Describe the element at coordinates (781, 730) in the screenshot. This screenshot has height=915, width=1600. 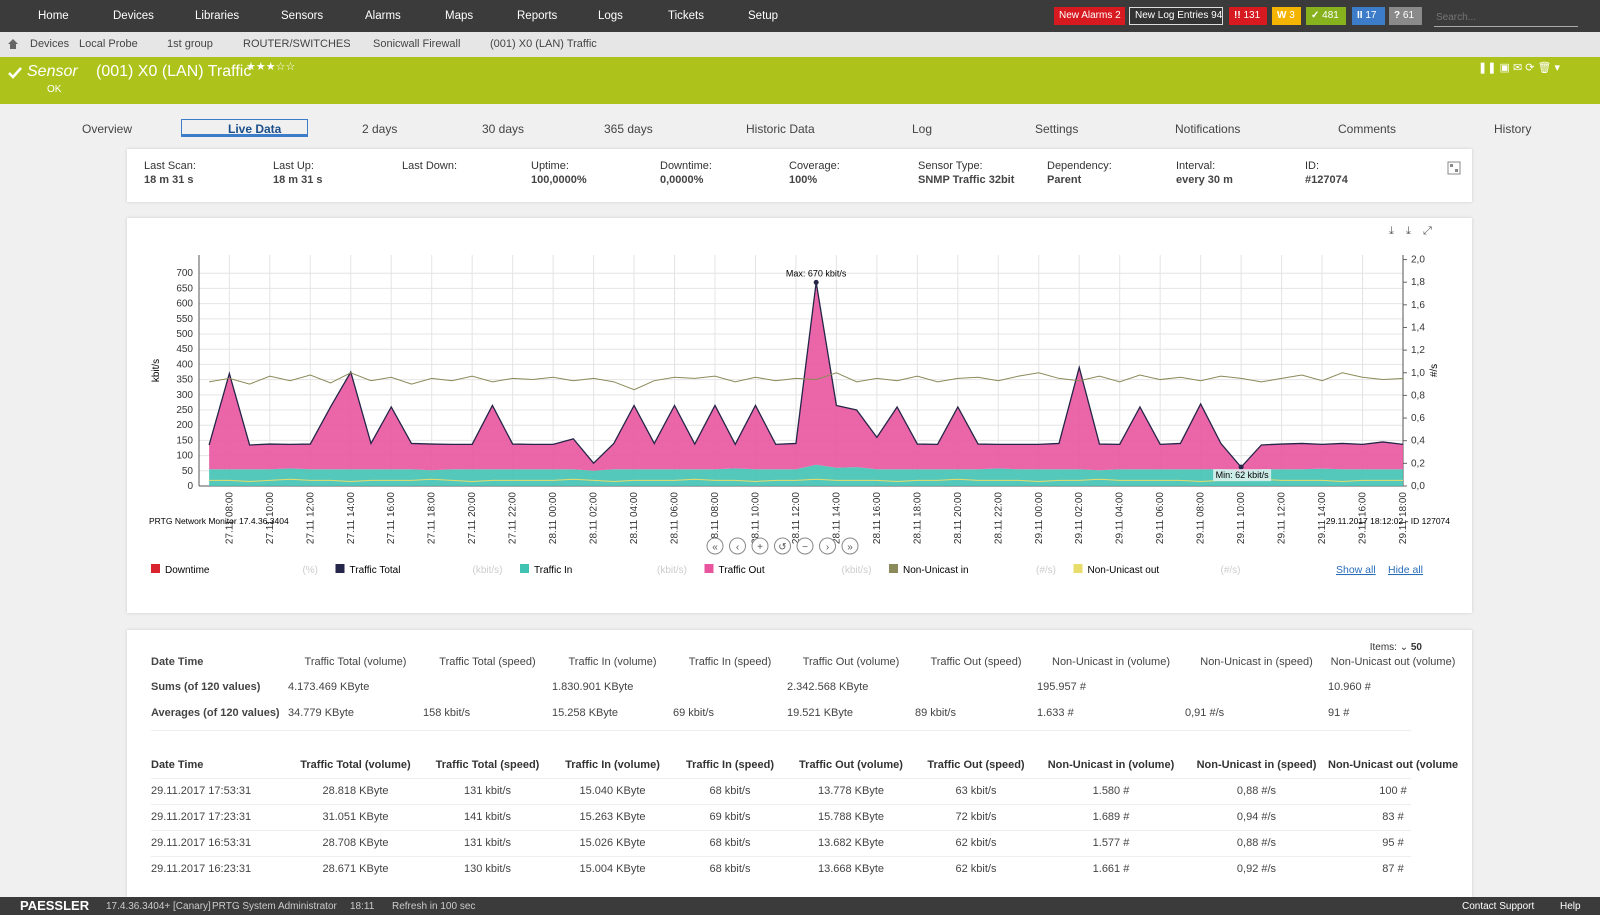
I see `divider` at that location.